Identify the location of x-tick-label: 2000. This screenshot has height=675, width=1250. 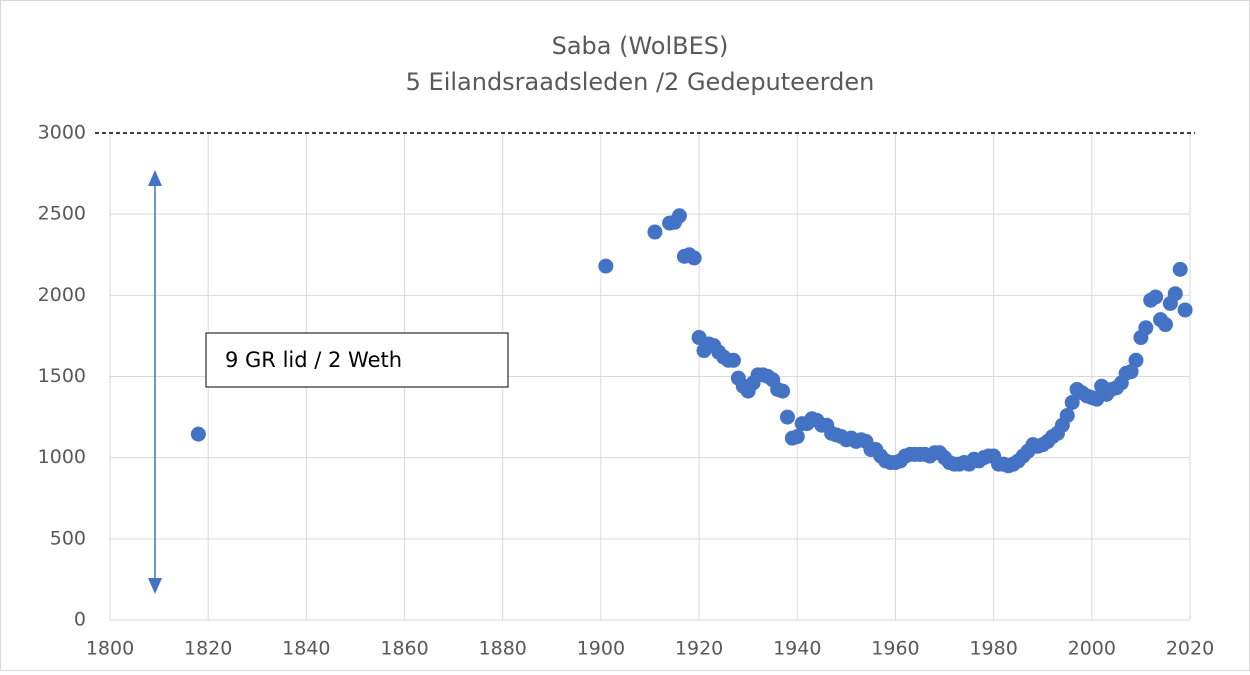
(1092, 649).